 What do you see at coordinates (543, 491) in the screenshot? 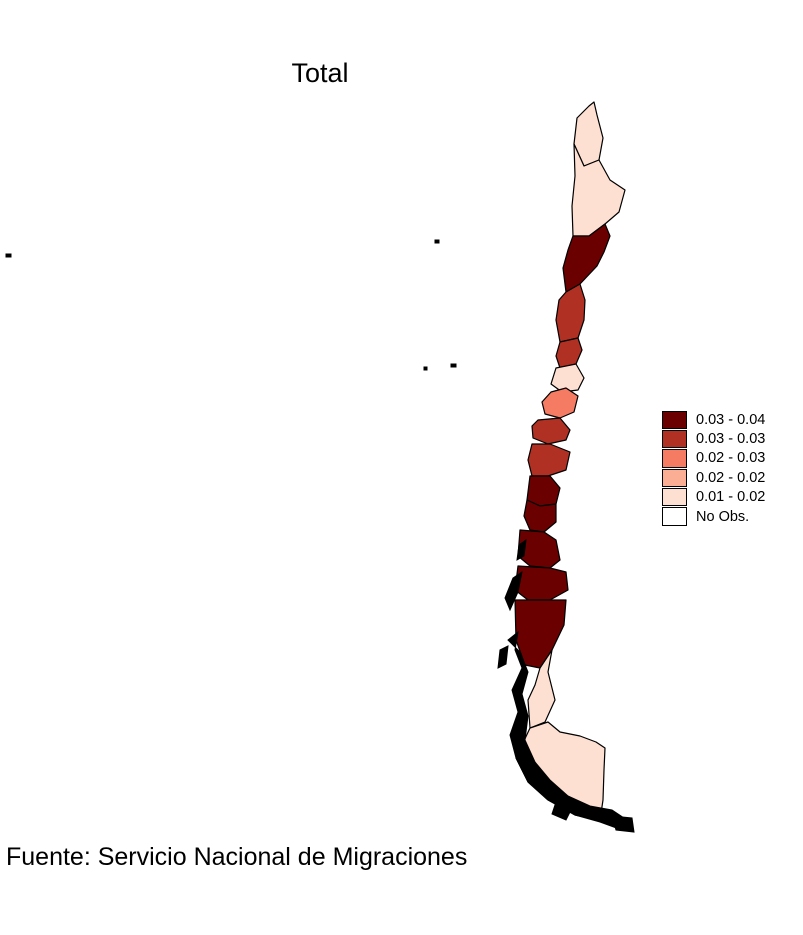
I see `region-nuble` at bounding box center [543, 491].